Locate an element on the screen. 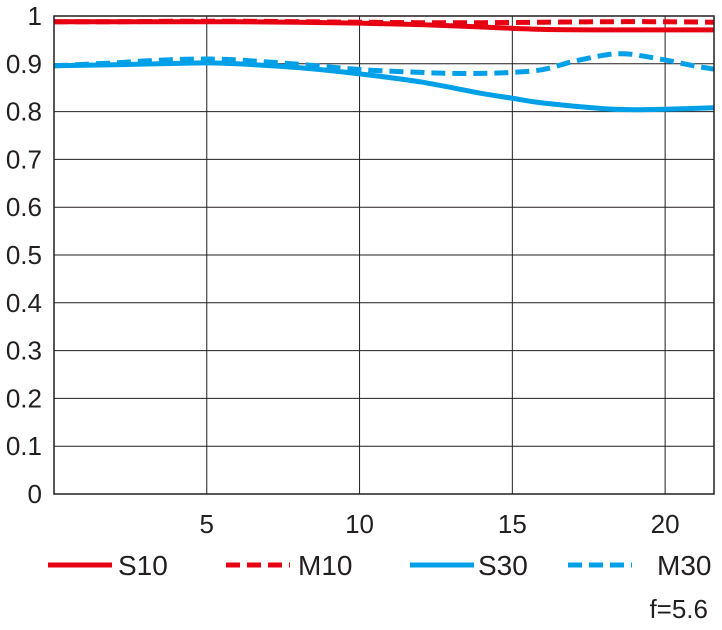  y-tick-label: 0.2 is located at coordinates (24, 398).